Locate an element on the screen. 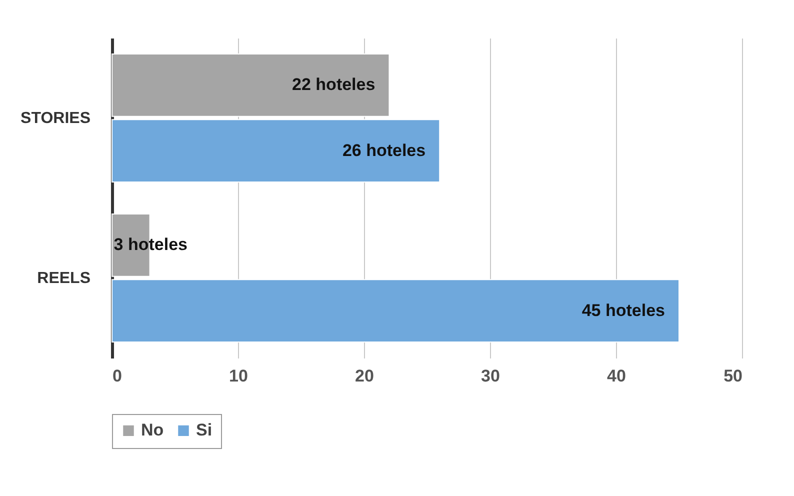  data-label: 26 hoteles is located at coordinates (384, 150).